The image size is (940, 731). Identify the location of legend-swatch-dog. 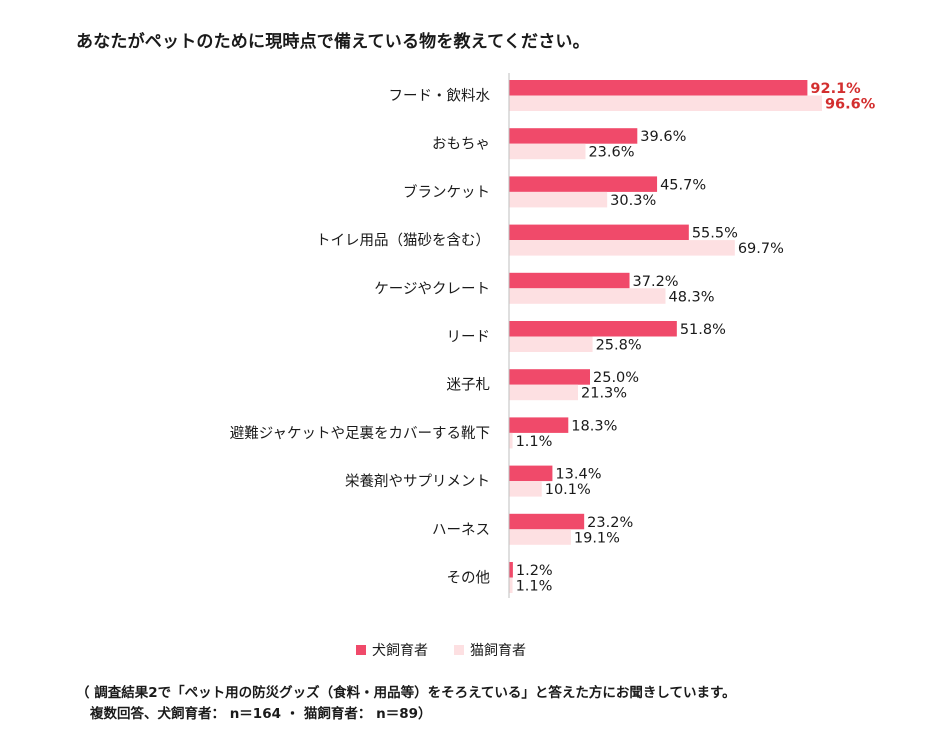
(361, 650).